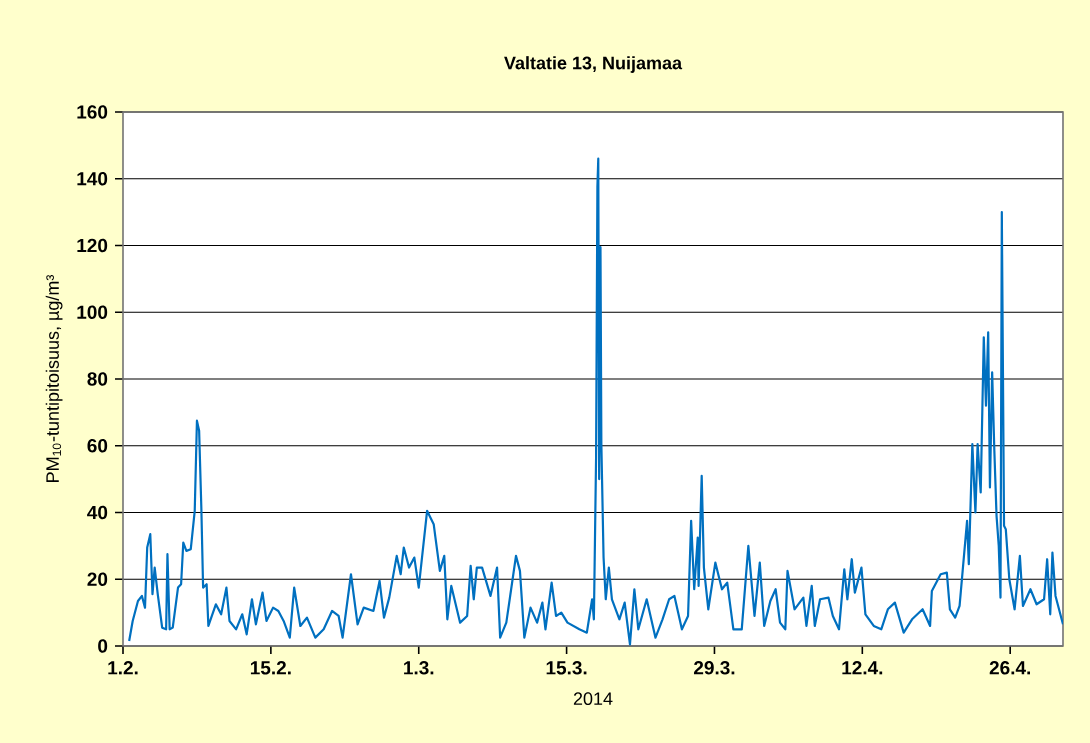 The width and height of the screenshot is (1090, 743). Describe the element at coordinates (593, 64) in the screenshot. I see `chart-title: Valtatie 13, Nuijamaa` at that location.